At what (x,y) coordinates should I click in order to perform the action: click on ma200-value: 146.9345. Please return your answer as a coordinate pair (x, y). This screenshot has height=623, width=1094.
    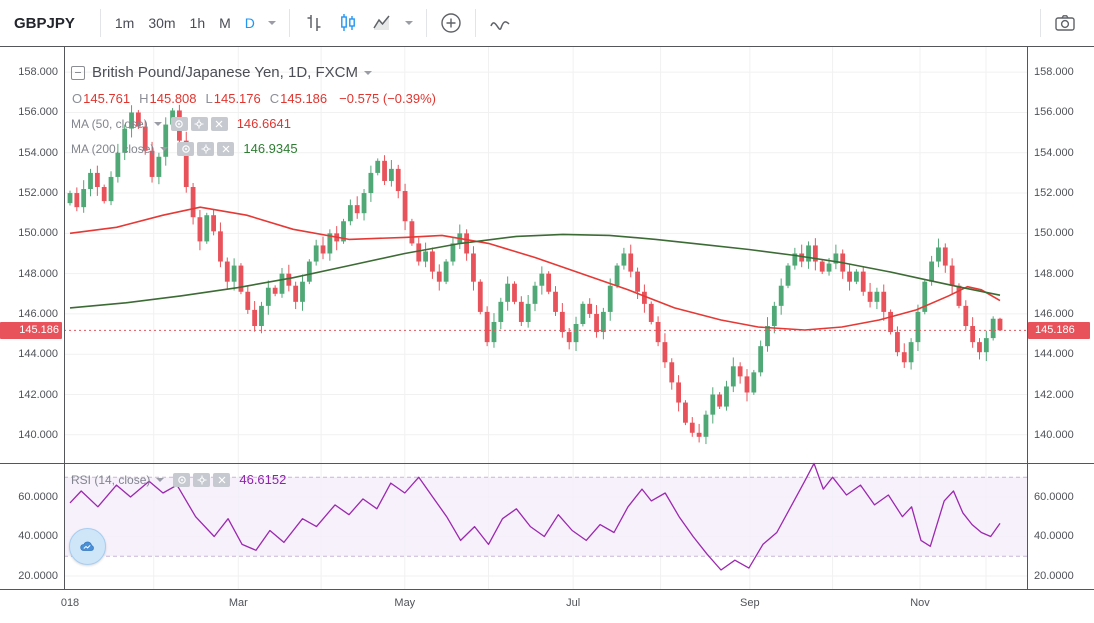
    Looking at the image, I should click on (270, 148).